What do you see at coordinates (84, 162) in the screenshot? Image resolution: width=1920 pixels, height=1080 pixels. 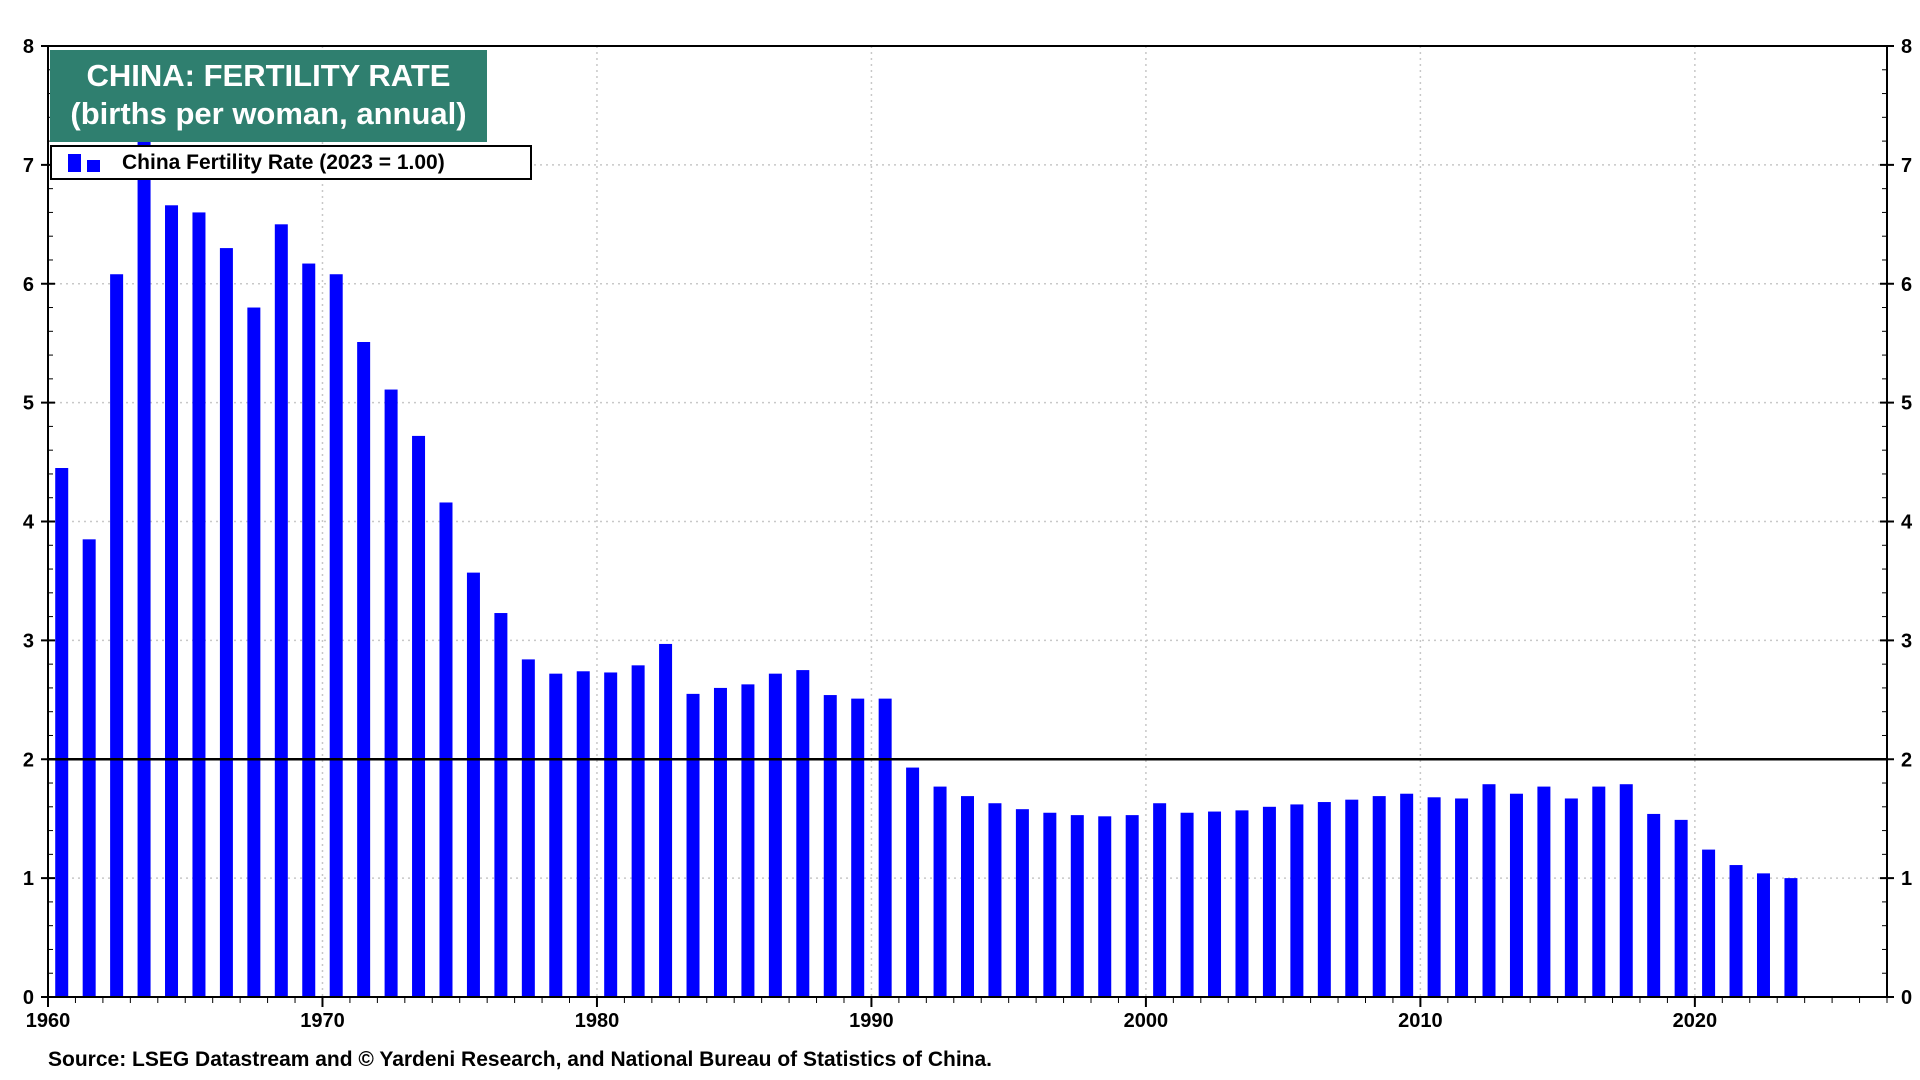 I see `legend-bar-icon` at bounding box center [84, 162].